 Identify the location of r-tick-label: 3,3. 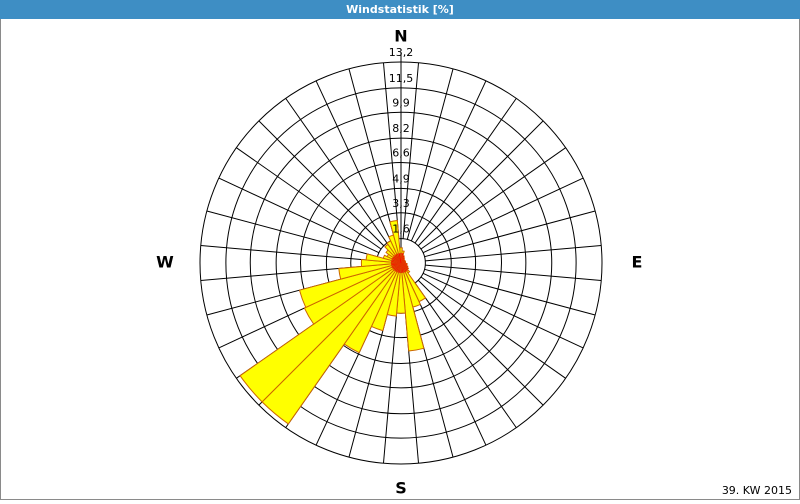
(401, 203).